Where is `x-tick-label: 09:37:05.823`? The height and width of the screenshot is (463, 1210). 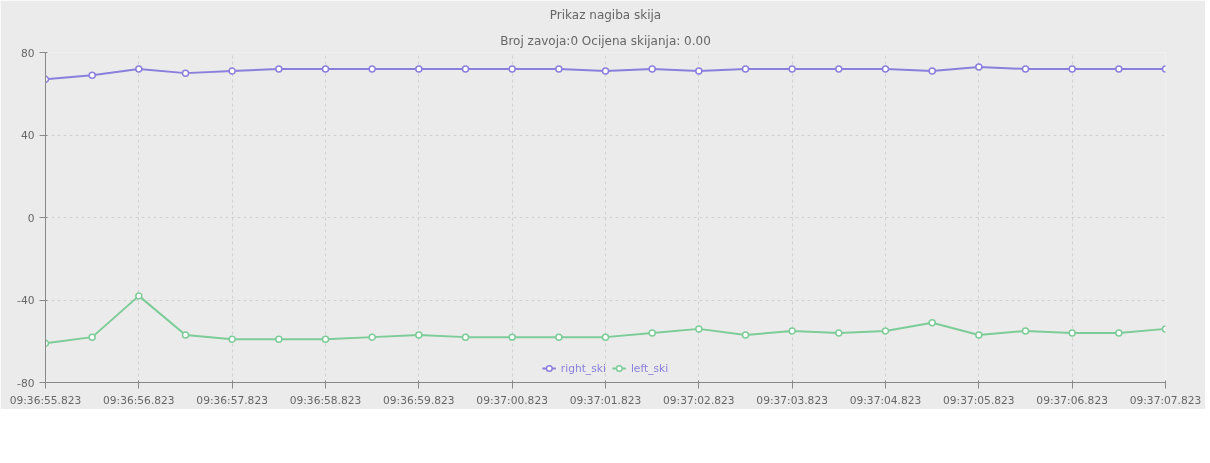
x-tick-label: 09:37:05.823 is located at coordinates (979, 400).